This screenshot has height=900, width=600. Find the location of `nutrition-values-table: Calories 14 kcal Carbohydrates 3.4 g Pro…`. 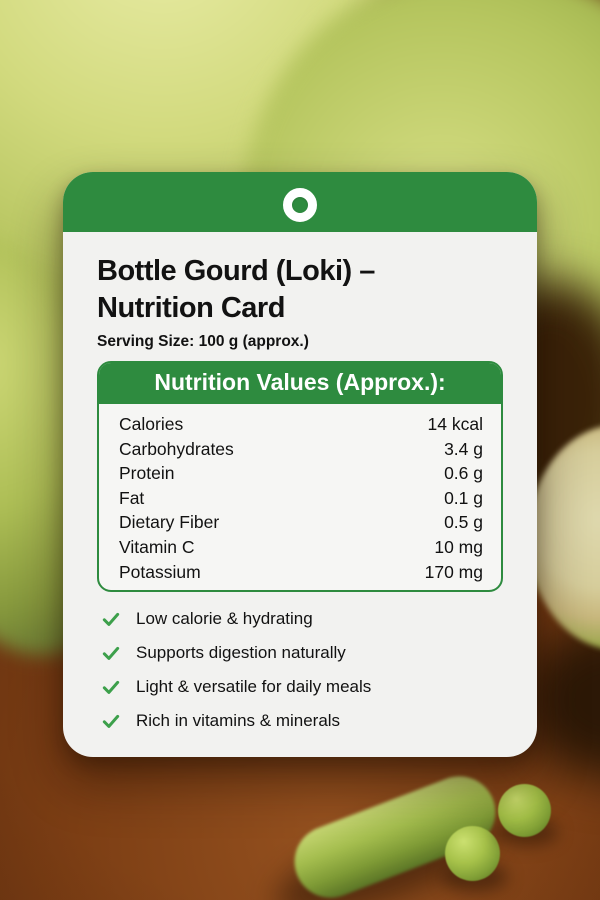

nutrition-values-table: Calories 14 kcal Carbohydrates 3.4 g Pro… is located at coordinates (300, 497).